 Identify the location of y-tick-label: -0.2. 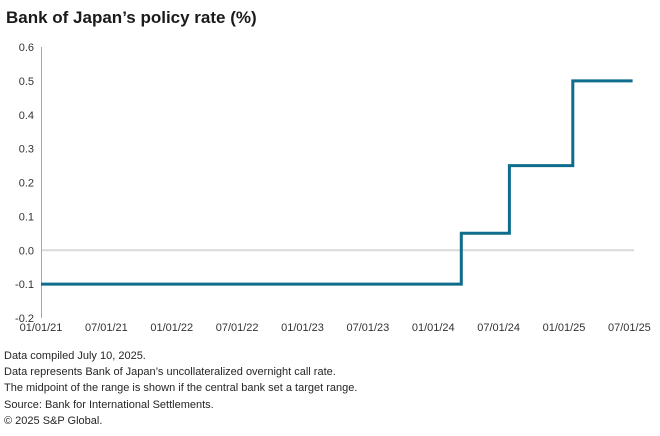
(24, 319).